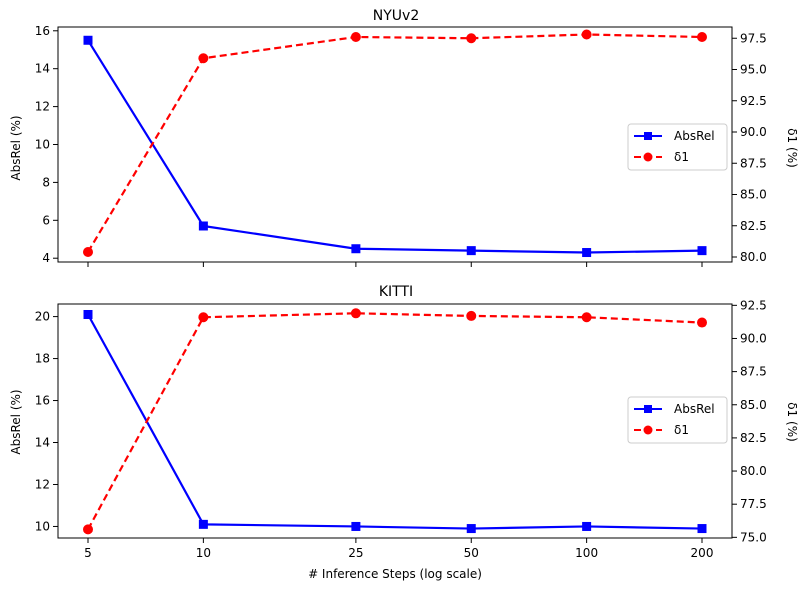 This screenshot has height=590, width=803. Describe the element at coordinates (88, 553) in the screenshot. I see `x-tick-label: 5` at that location.